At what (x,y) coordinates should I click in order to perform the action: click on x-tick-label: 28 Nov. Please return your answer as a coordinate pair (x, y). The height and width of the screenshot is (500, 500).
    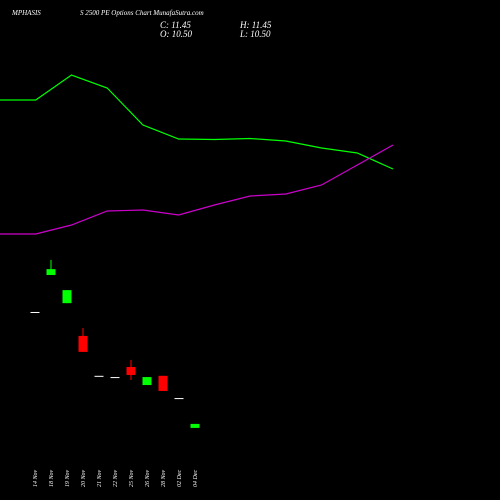
    Looking at the image, I should click on (164, 478).